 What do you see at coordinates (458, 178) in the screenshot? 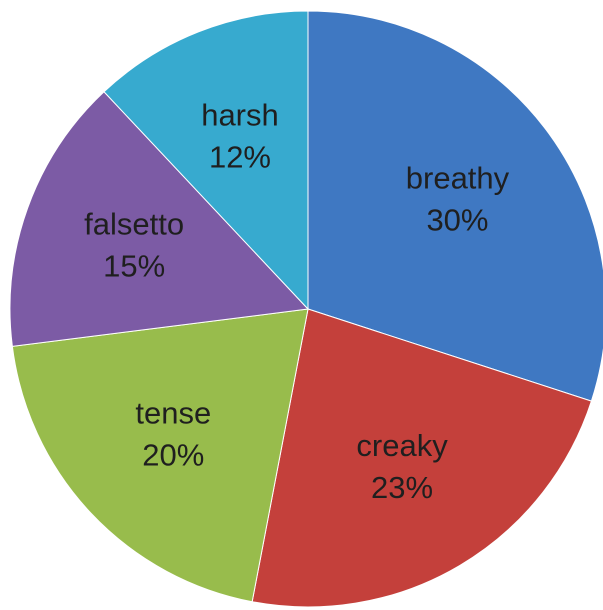
I see `slice-label: breathy` at bounding box center [458, 178].